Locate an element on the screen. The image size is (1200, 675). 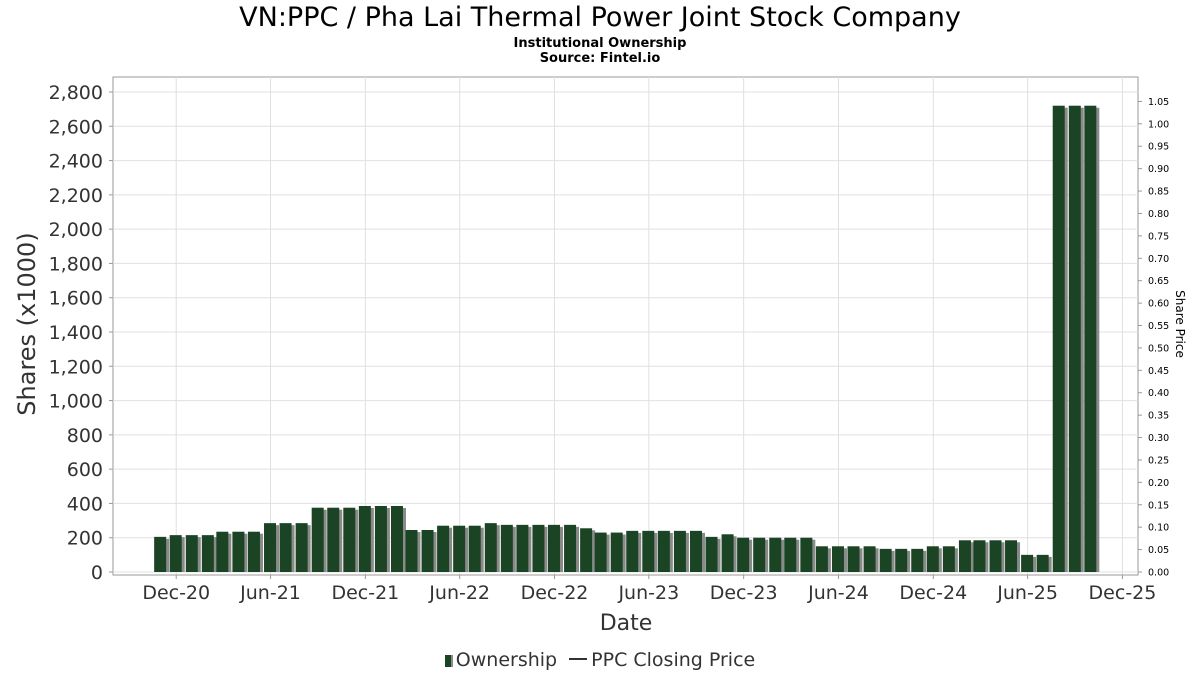
y-tick-label: 2,200 is located at coordinates (76, 196).